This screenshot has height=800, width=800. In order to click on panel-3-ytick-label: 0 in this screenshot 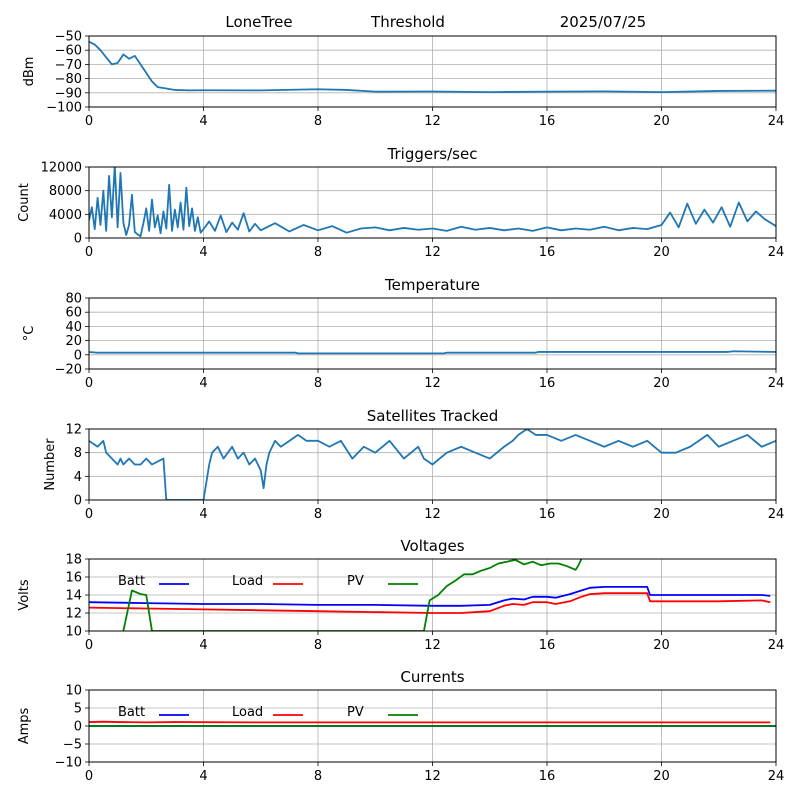, I will do `click(78, 501)`.